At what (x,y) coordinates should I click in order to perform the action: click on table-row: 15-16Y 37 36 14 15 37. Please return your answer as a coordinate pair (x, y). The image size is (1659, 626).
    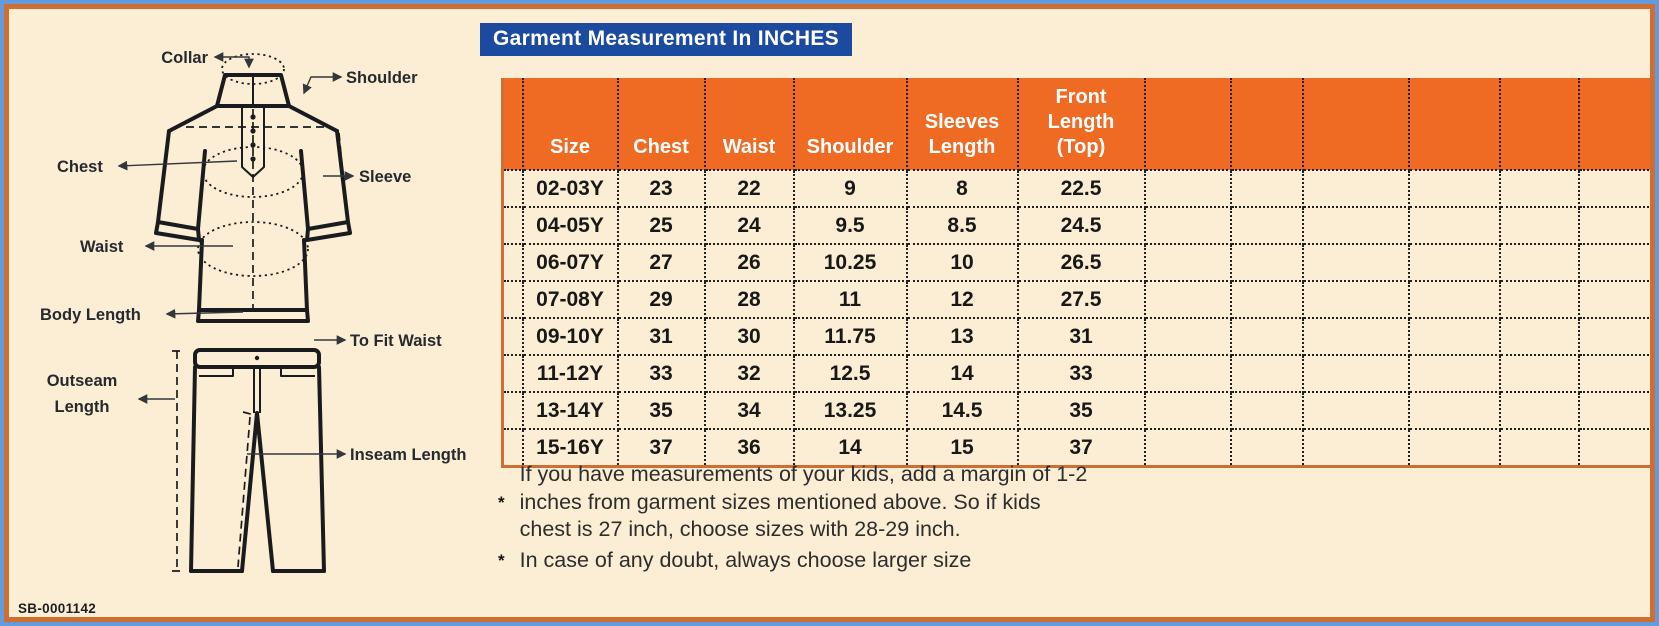
    Looking at the image, I should click on (1076, 448).